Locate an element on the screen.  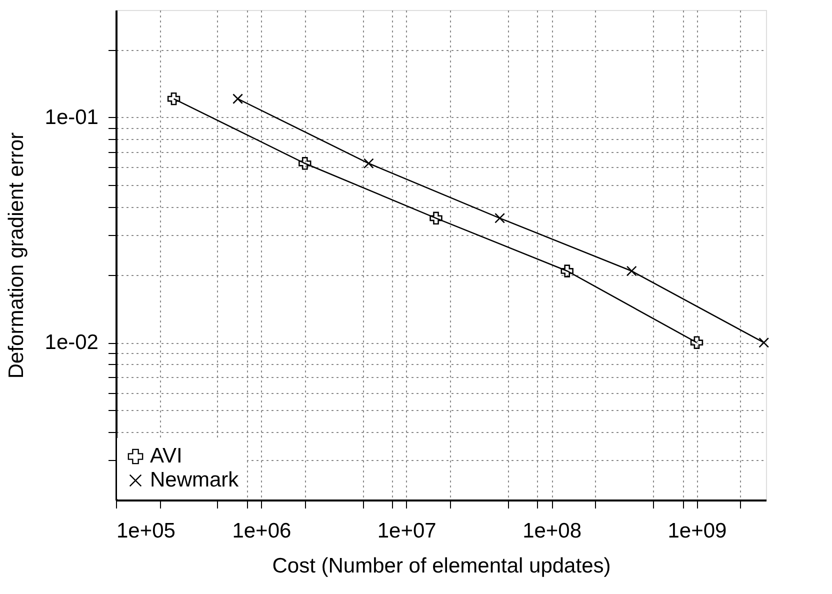
y-tick-label: 1e-02 is located at coordinates (71, 342).